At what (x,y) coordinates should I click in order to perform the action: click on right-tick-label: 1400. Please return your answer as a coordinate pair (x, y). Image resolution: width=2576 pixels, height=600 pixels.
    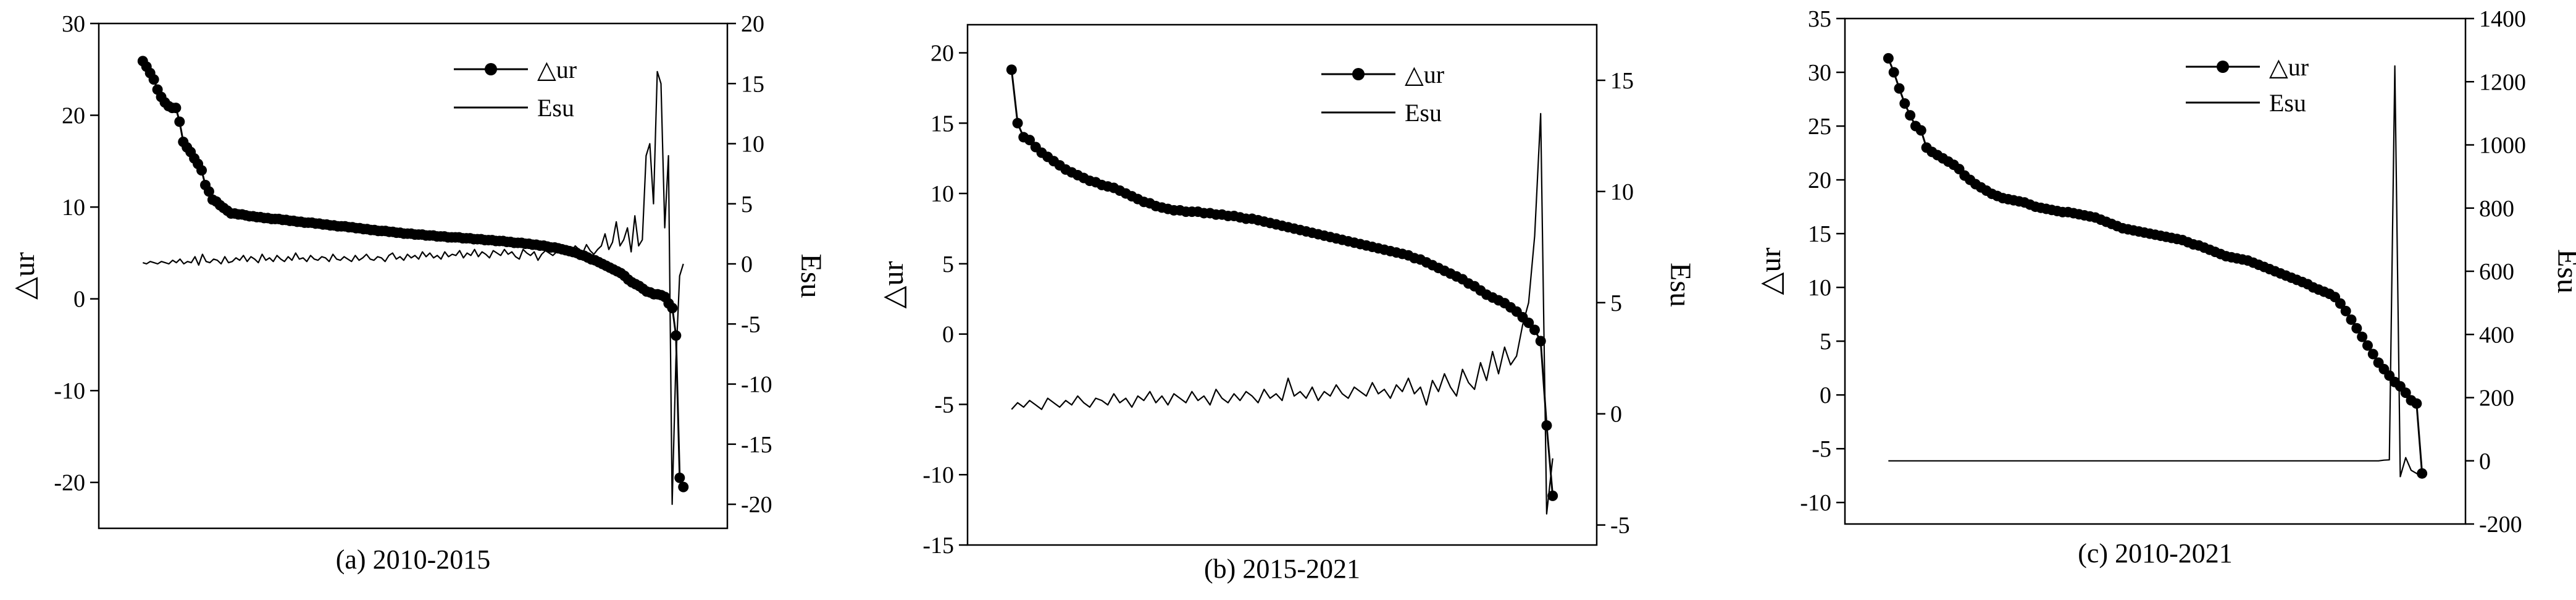
    Looking at the image, I should click on (2502, 19).